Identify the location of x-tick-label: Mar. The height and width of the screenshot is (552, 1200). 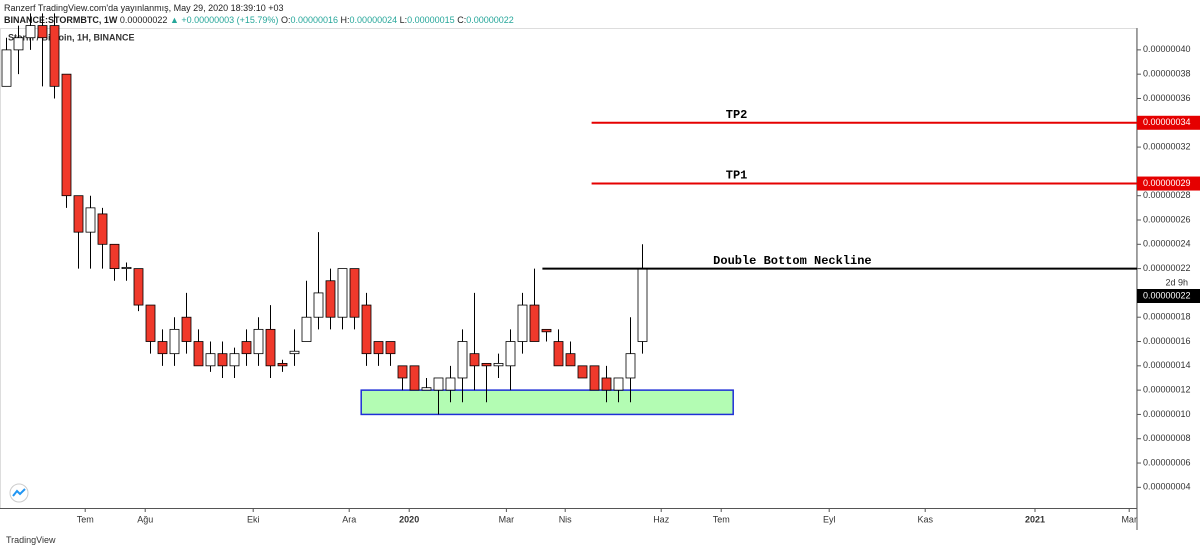
(1129, 519).